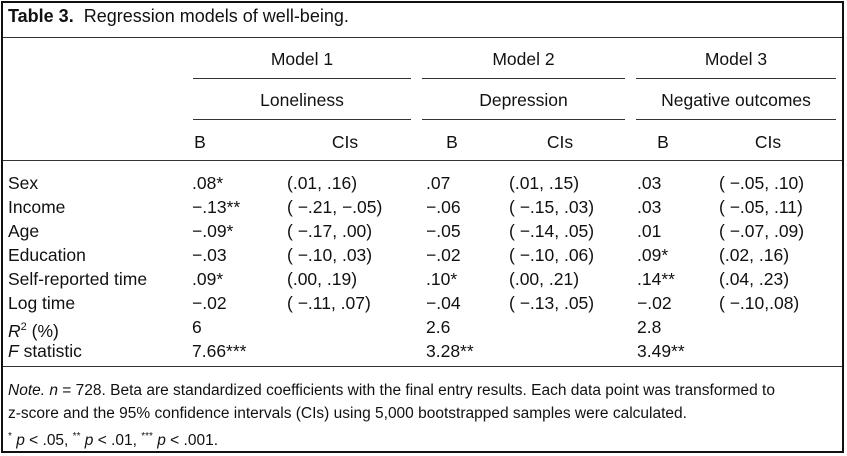 Image resolution: width=847 pixels, height=456 pixels. What do you see at coordinates (13, 351) in the screenshot?
I see `f-symbol: F` at bounding box center [13, 351].